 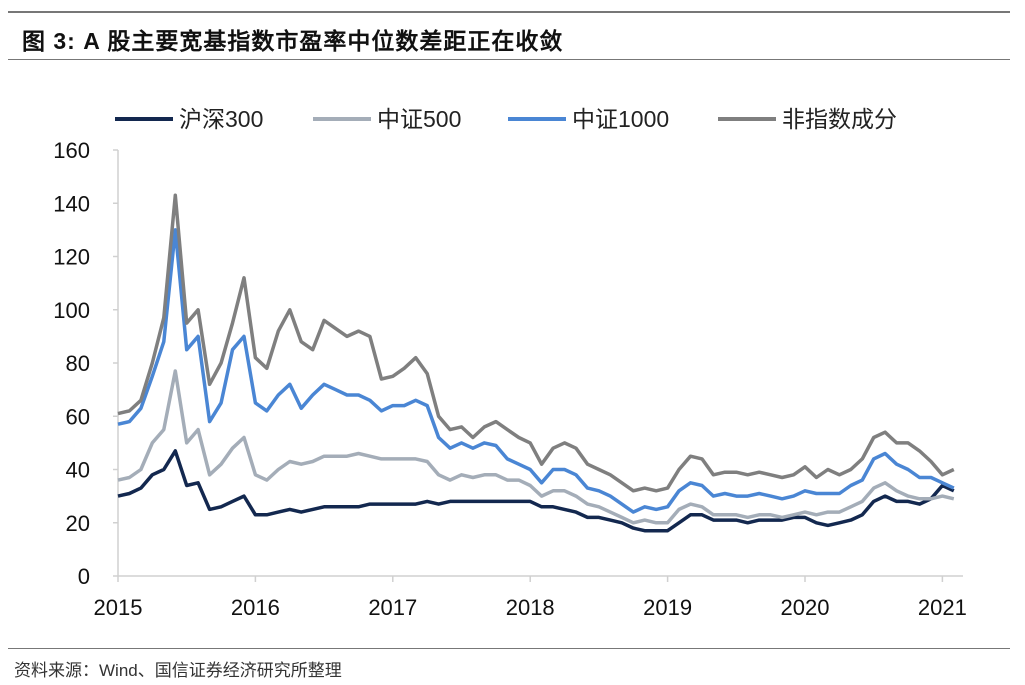 I want to click on x-tick-label: 2015, so click(x=118, y=607).